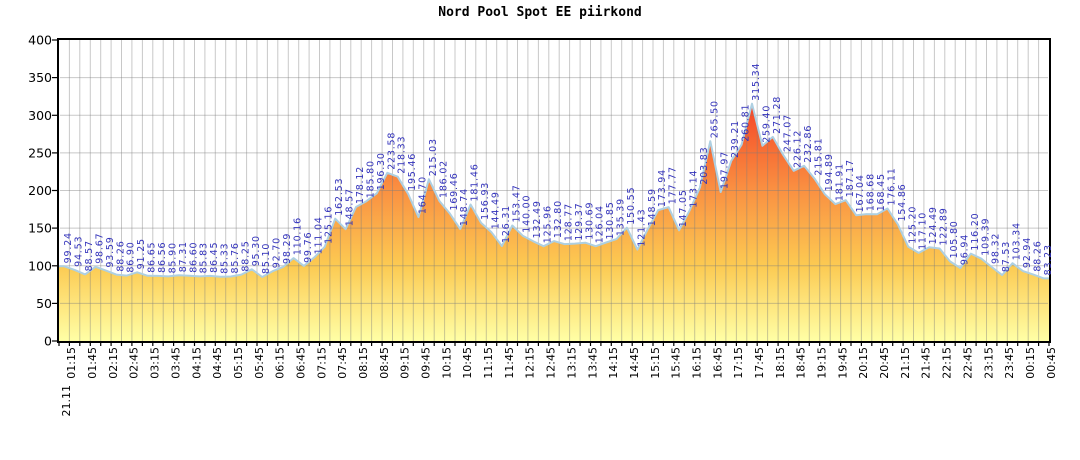 This screenshot has height=460, width=1080. What do you see at coordinates (40, 265) in the screenshot?
I see `svg-text: 100` at bounding box center [40, 265].